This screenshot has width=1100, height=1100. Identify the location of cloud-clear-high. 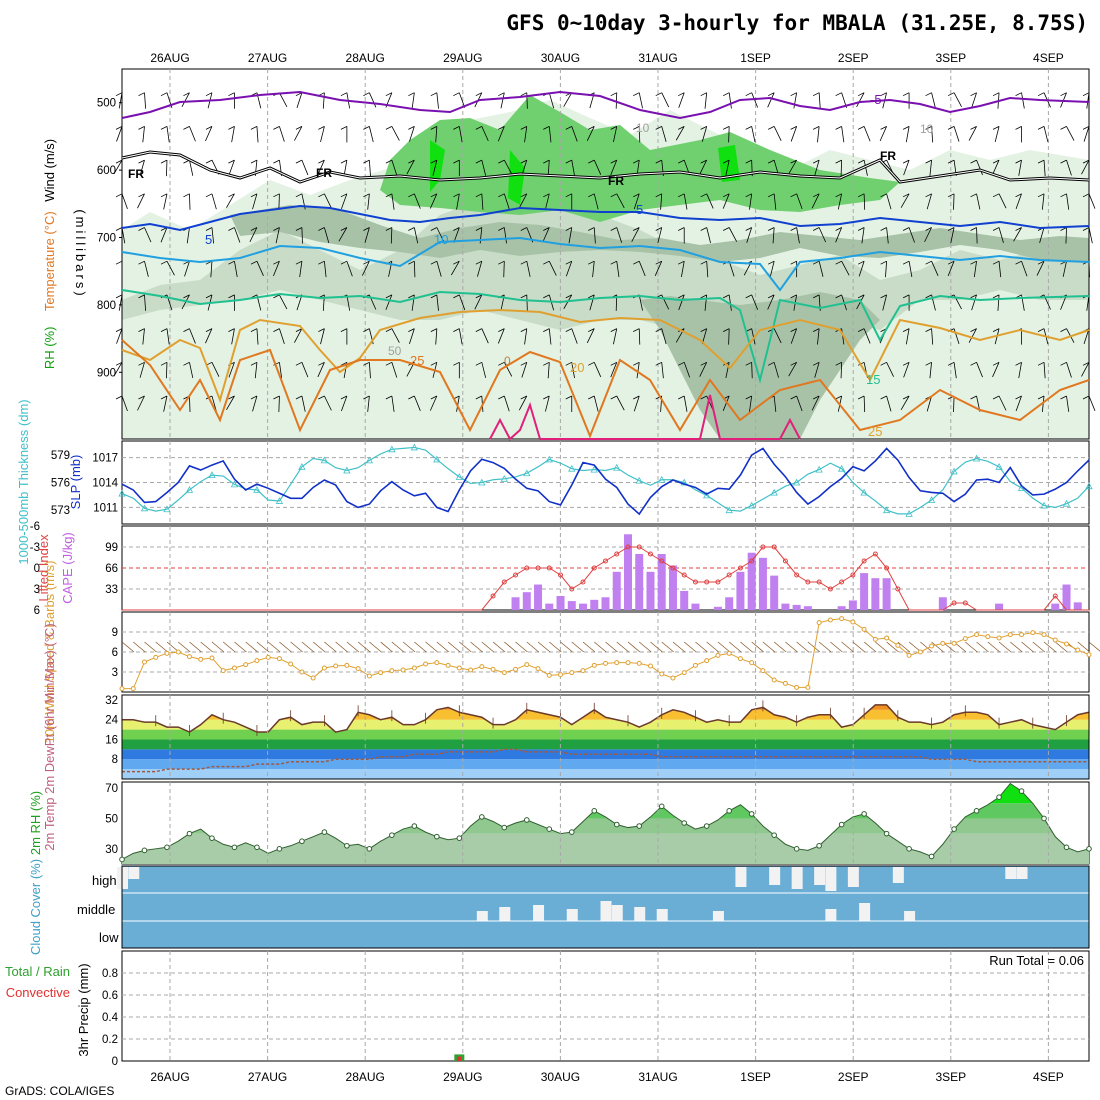
(741, 877).